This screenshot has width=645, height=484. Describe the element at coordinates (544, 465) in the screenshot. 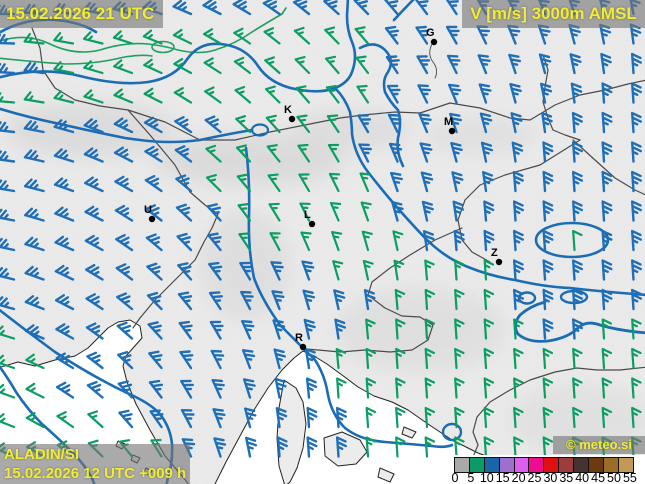

I see `legend-swatches` at that location.